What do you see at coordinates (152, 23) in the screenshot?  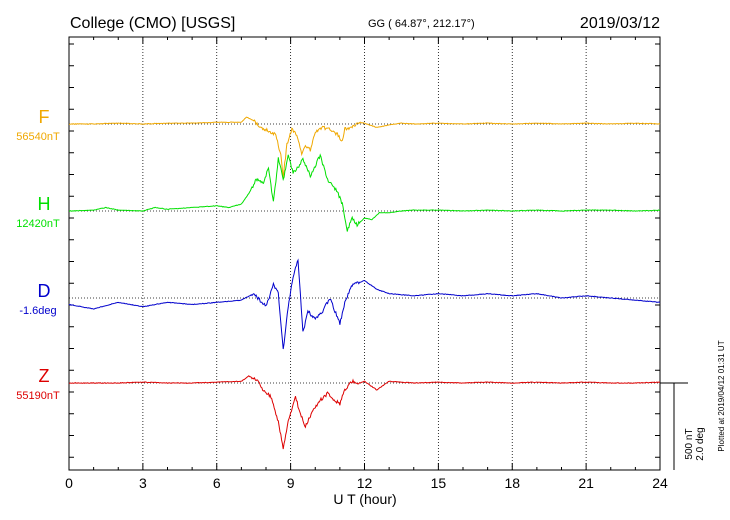 I see `station-title: College (CMO) [USGS]` at bounding box center [152, 23].